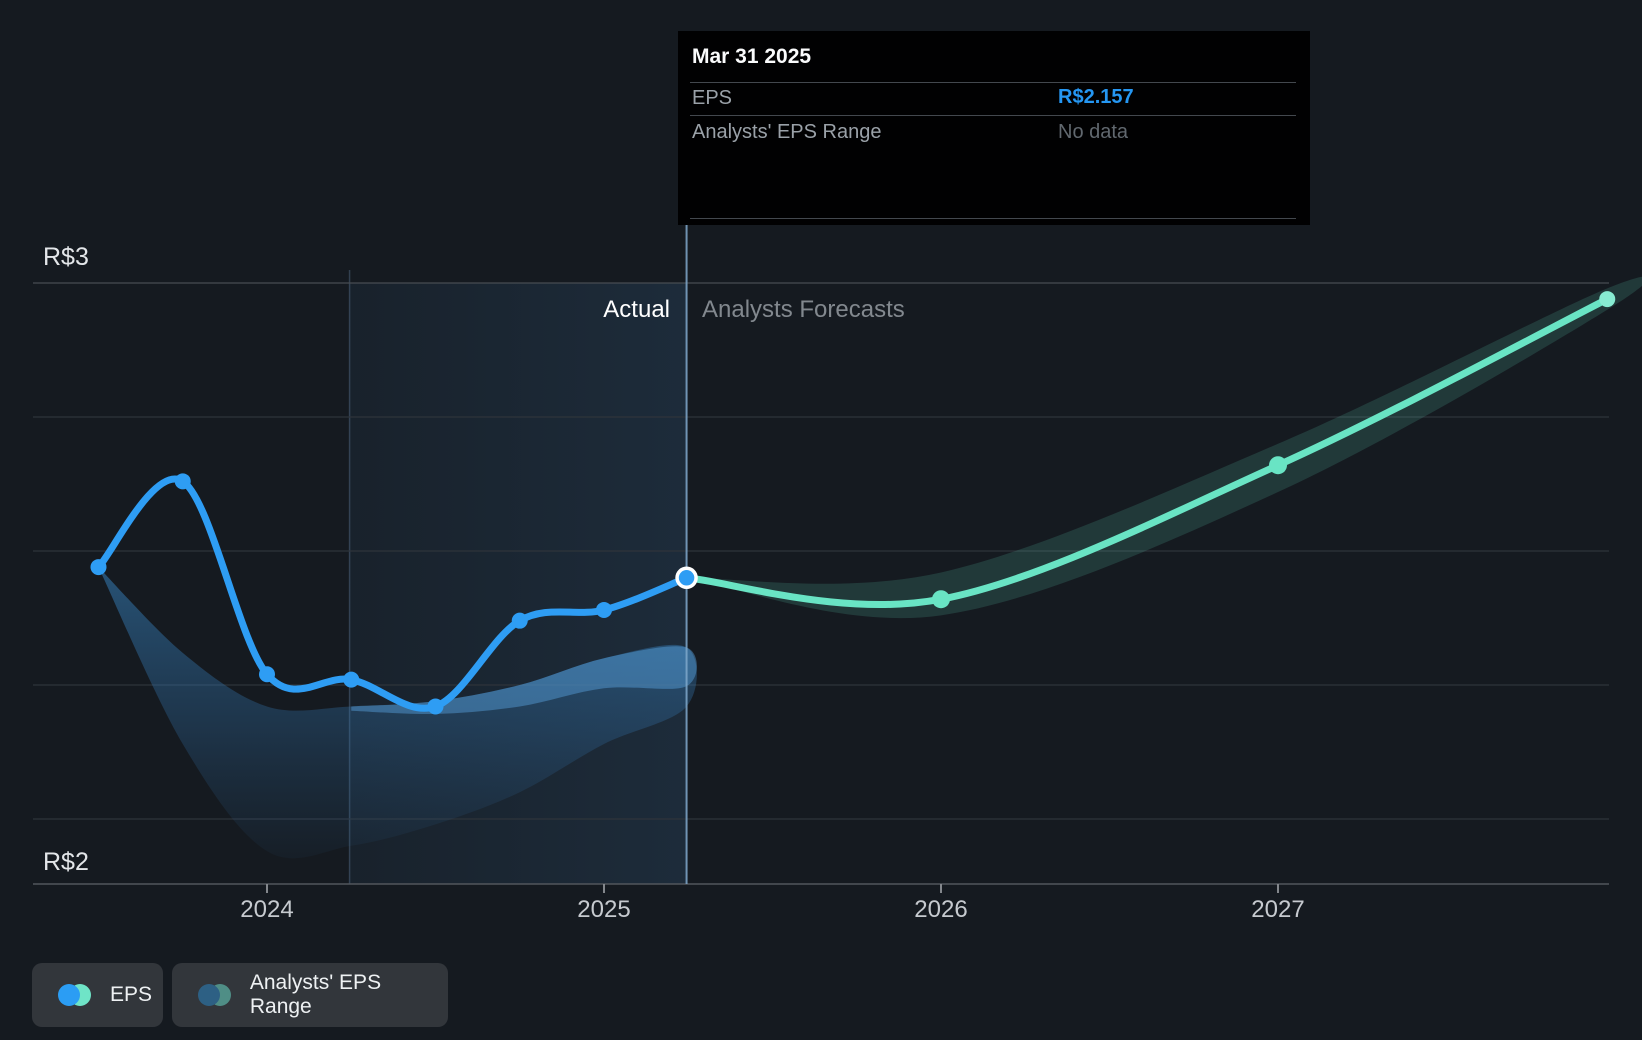 The image size is (1642, 1040). I want to click on x-axis-label-2026: 2026, so click(941, 909).